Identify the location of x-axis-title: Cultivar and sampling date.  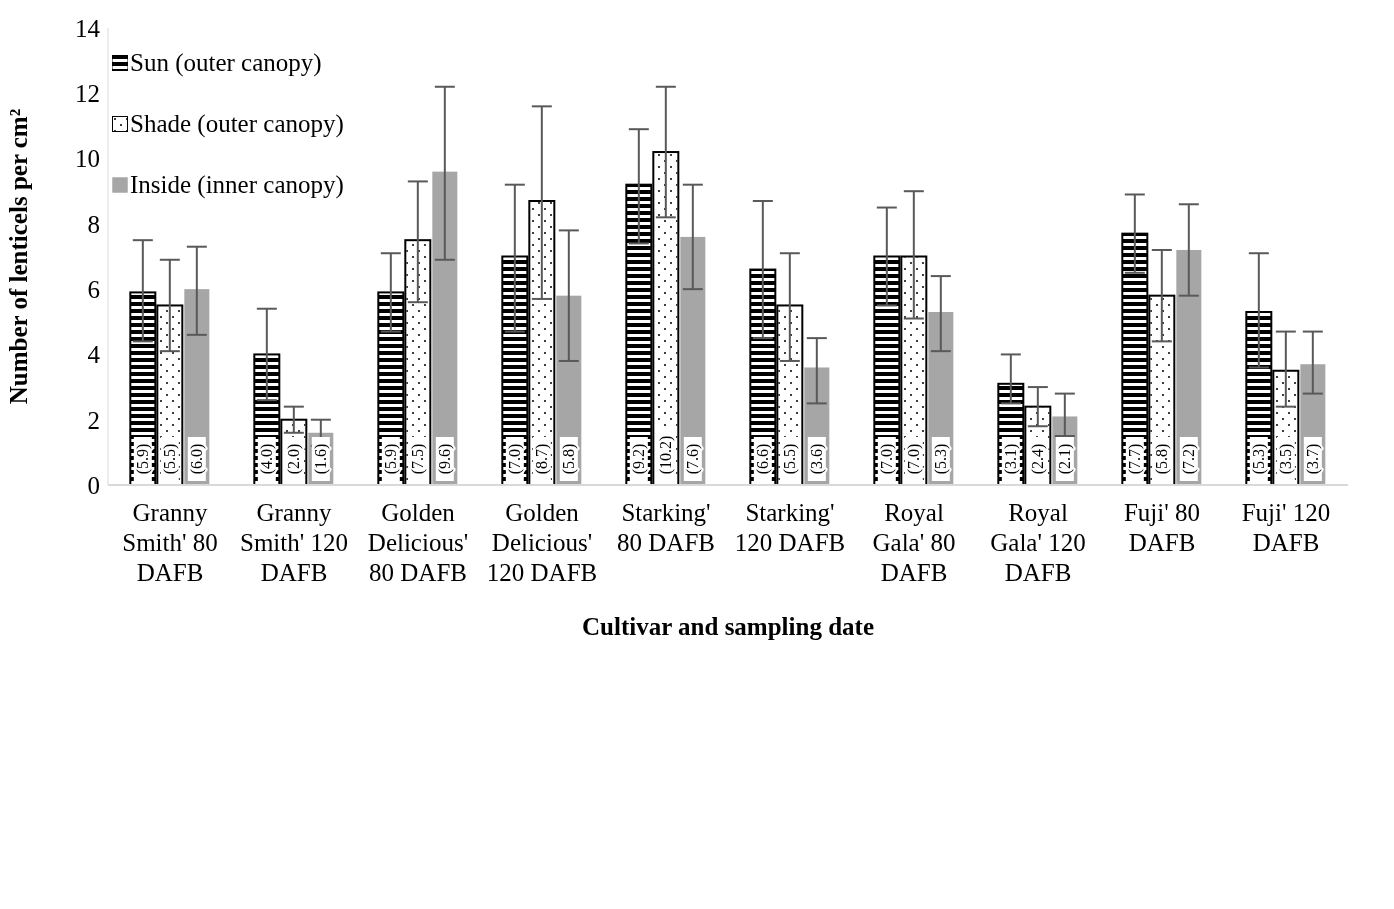
(728, 626).